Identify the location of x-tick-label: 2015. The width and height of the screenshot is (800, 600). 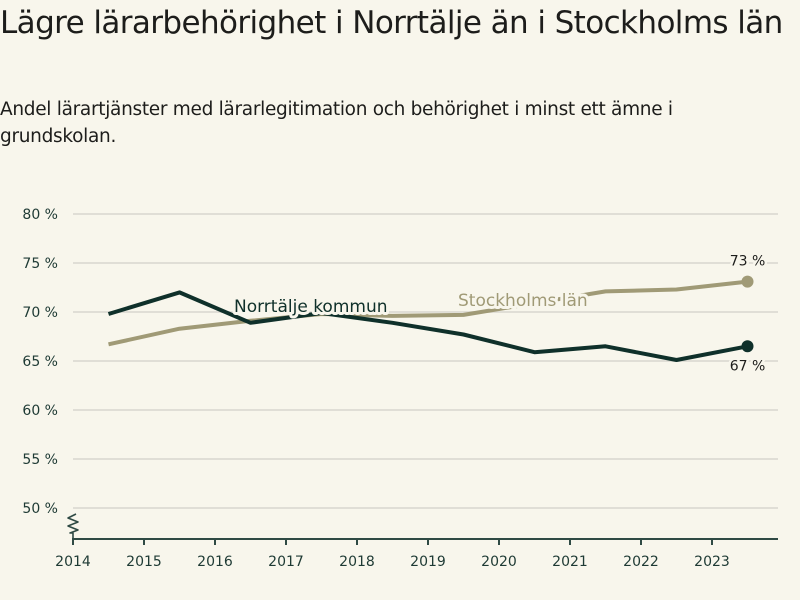
(144, 562).